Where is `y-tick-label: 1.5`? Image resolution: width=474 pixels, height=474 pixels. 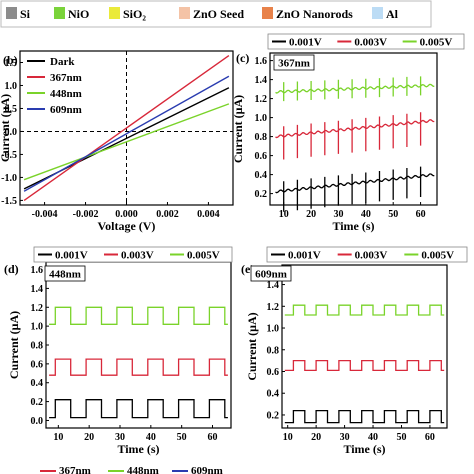
y-tick-label: 1.5 is located at coordinates (11, 63).